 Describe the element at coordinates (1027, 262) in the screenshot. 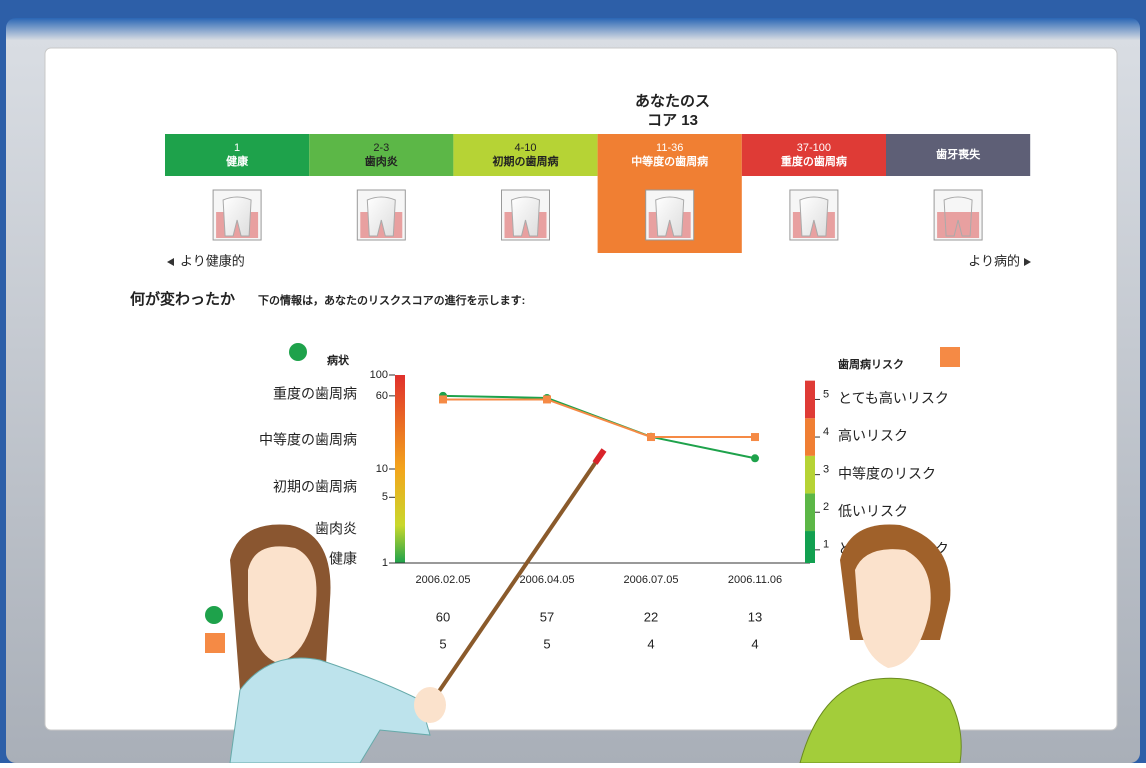

I see `arrow-right` at that location.